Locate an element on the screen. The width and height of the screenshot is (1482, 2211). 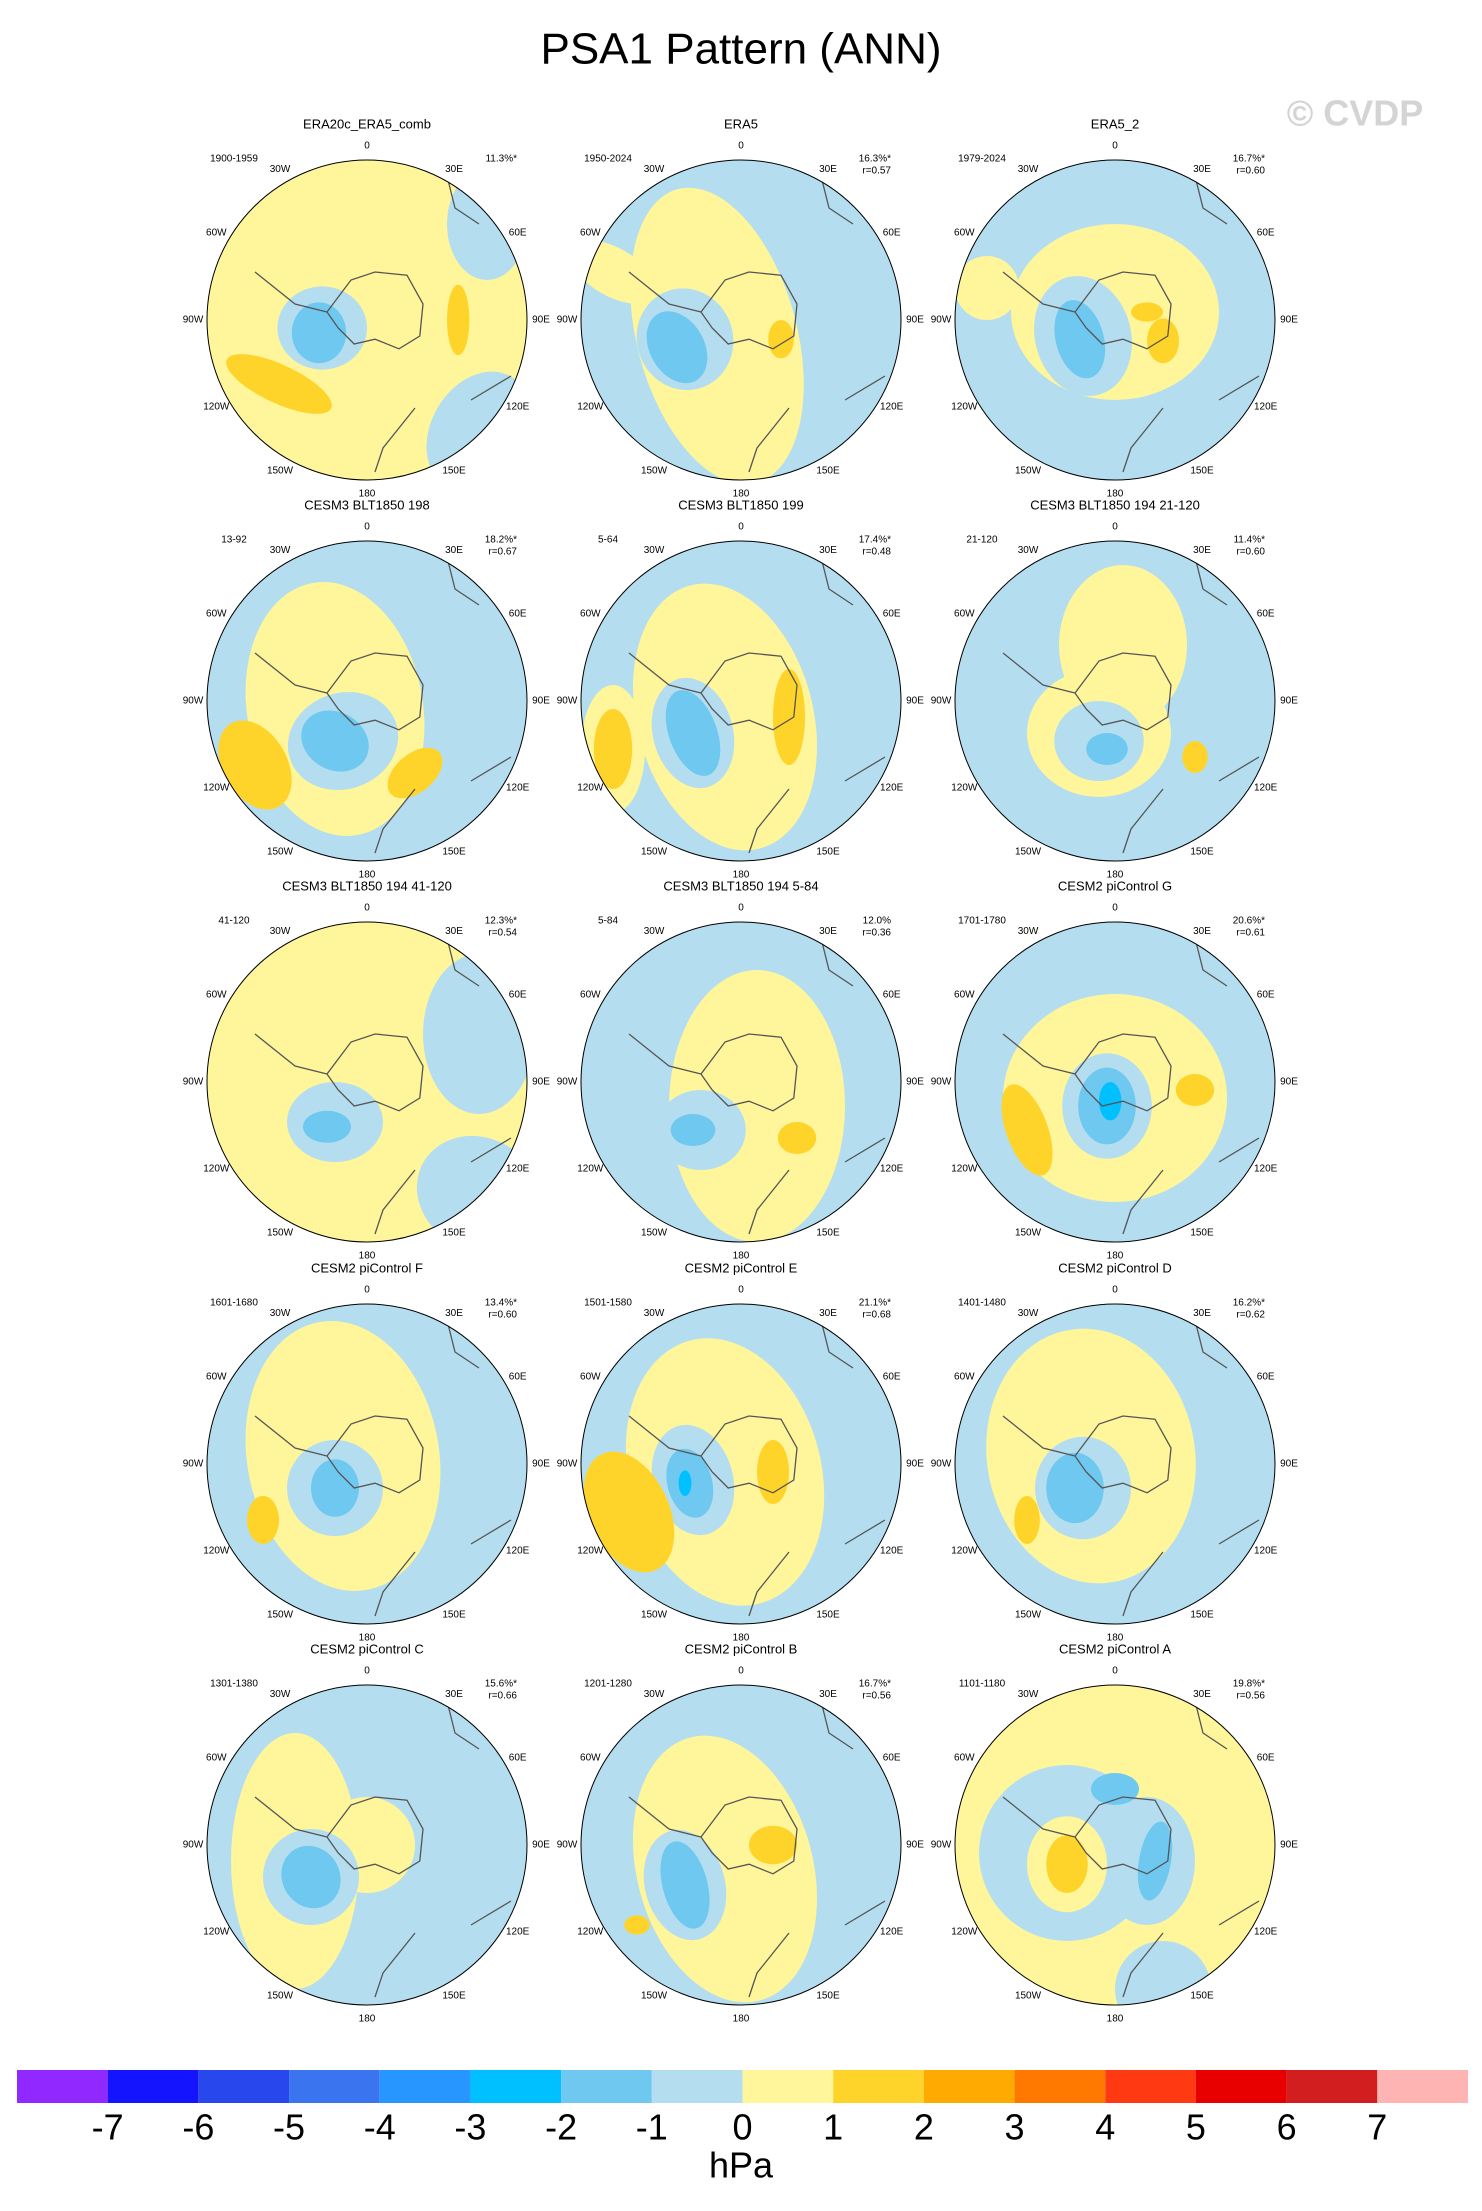
panel-period: 1501-1580 is located at coordinates (608, 1303).